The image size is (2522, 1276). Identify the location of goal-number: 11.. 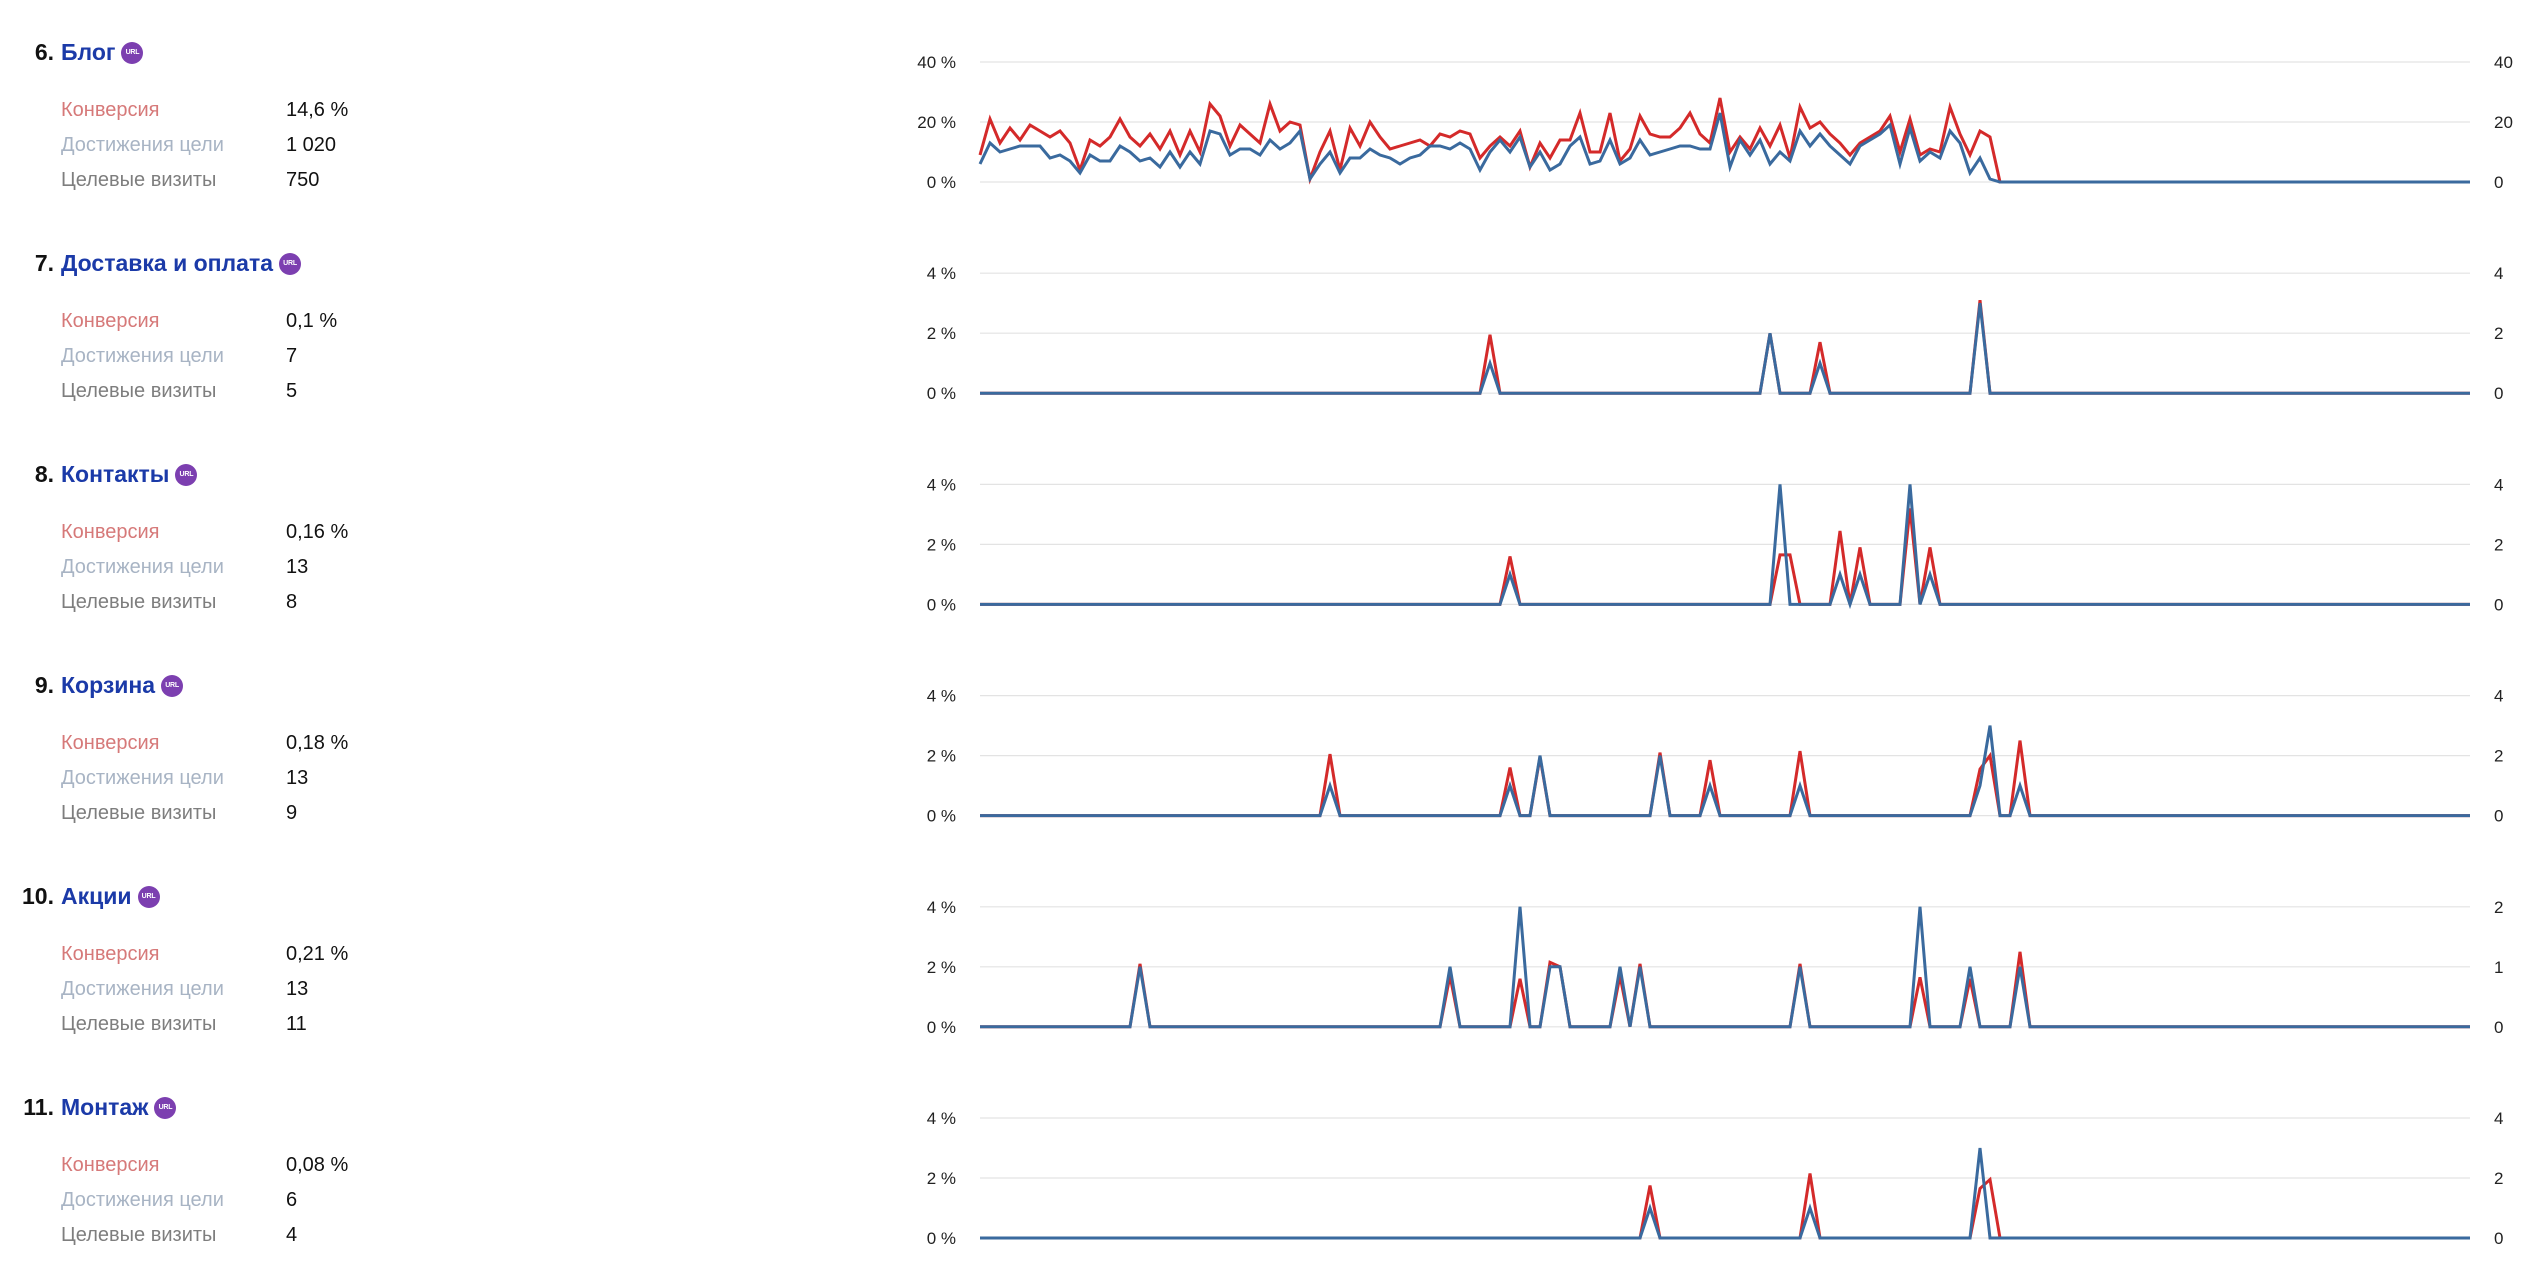
(38, 1107).